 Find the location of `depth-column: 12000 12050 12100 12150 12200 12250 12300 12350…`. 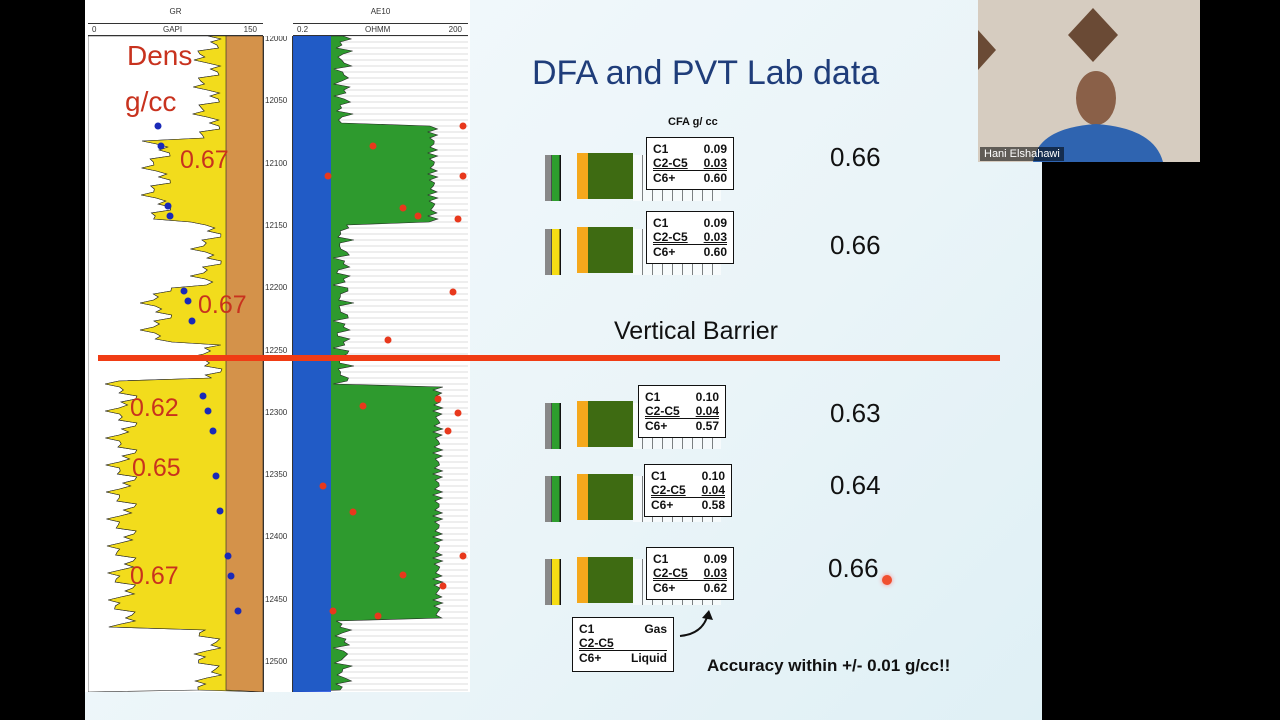

depth-column: 12000 12050 12100 12150 12200 12250 12300 12350… is located at coordinates (278, 364).